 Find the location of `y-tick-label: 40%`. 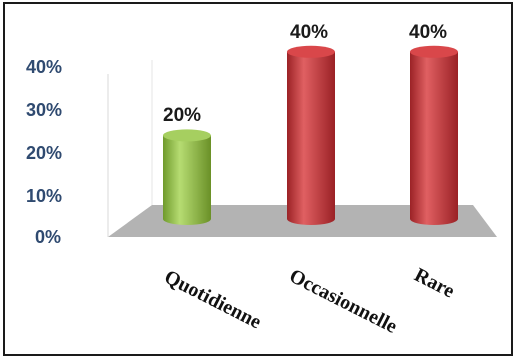

y-tick-label: 40% is located at coordinates (44, 67).